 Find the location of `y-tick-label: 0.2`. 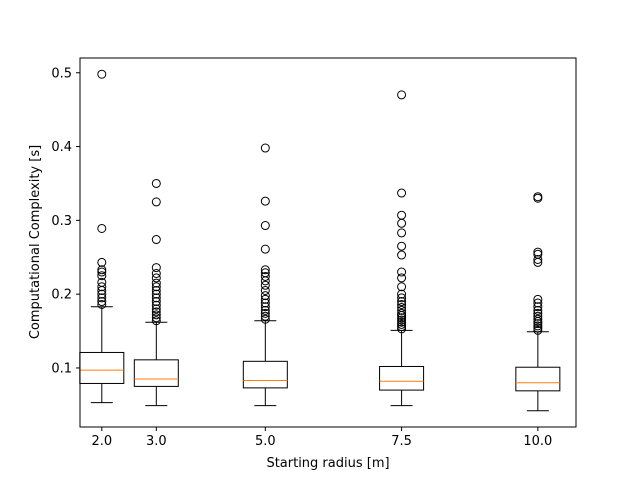

y-tick-label: 0.2 is located at coordinates (61, 295).